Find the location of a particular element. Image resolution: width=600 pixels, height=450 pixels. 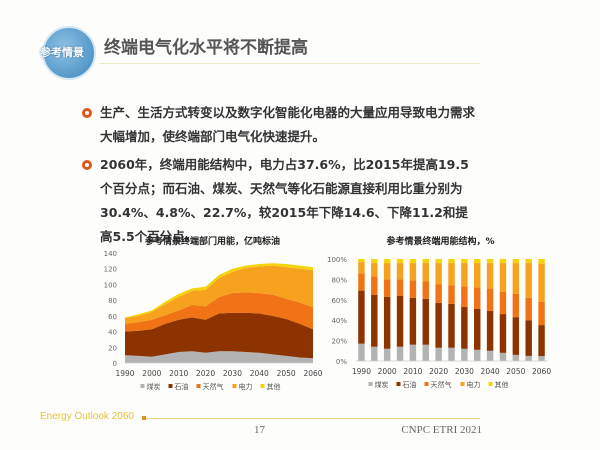

bar-石油-1990 is located at coordinates (361, 317).